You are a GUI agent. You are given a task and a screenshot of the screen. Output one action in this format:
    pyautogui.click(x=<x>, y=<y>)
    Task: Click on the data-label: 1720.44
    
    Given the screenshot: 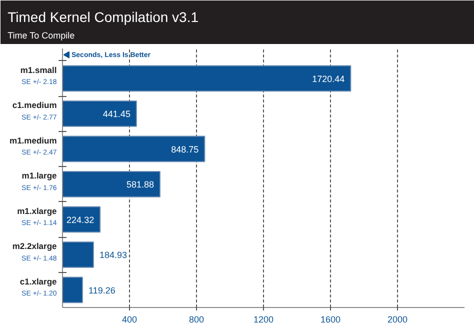 What is the action you would take?
    pyautogui.click(x=328, y=79)
    